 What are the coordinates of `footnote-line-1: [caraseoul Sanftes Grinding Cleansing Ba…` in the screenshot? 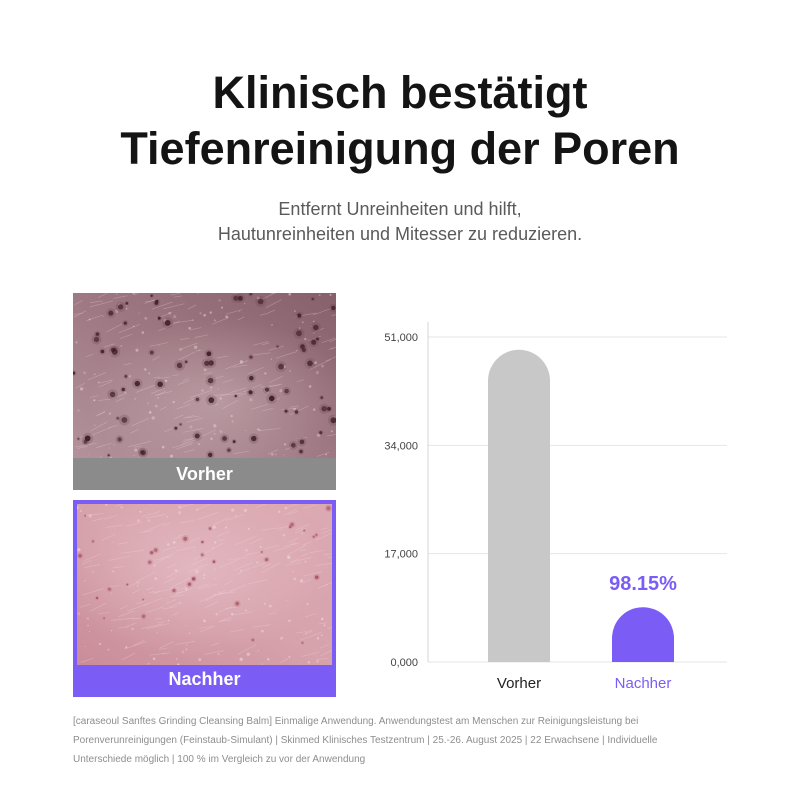 It's located at (356, 721).